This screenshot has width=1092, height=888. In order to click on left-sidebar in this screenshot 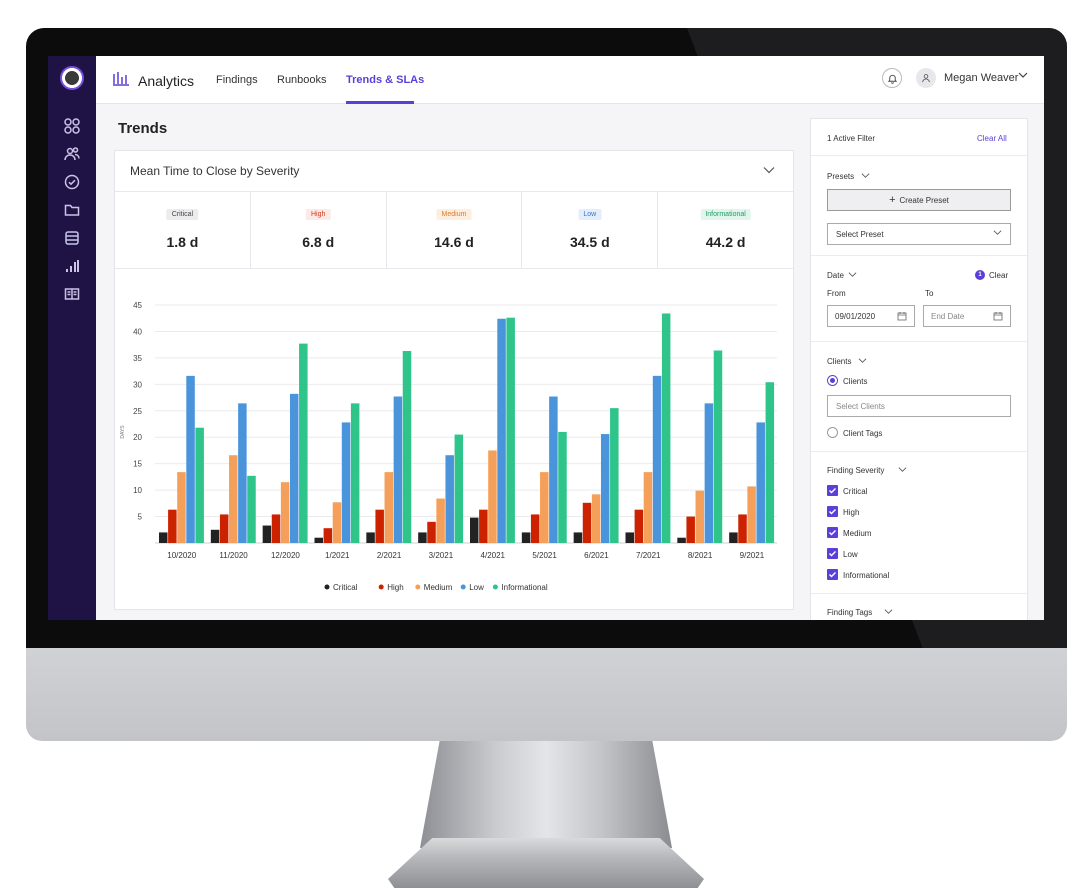, I will do `click(72, 338)`.